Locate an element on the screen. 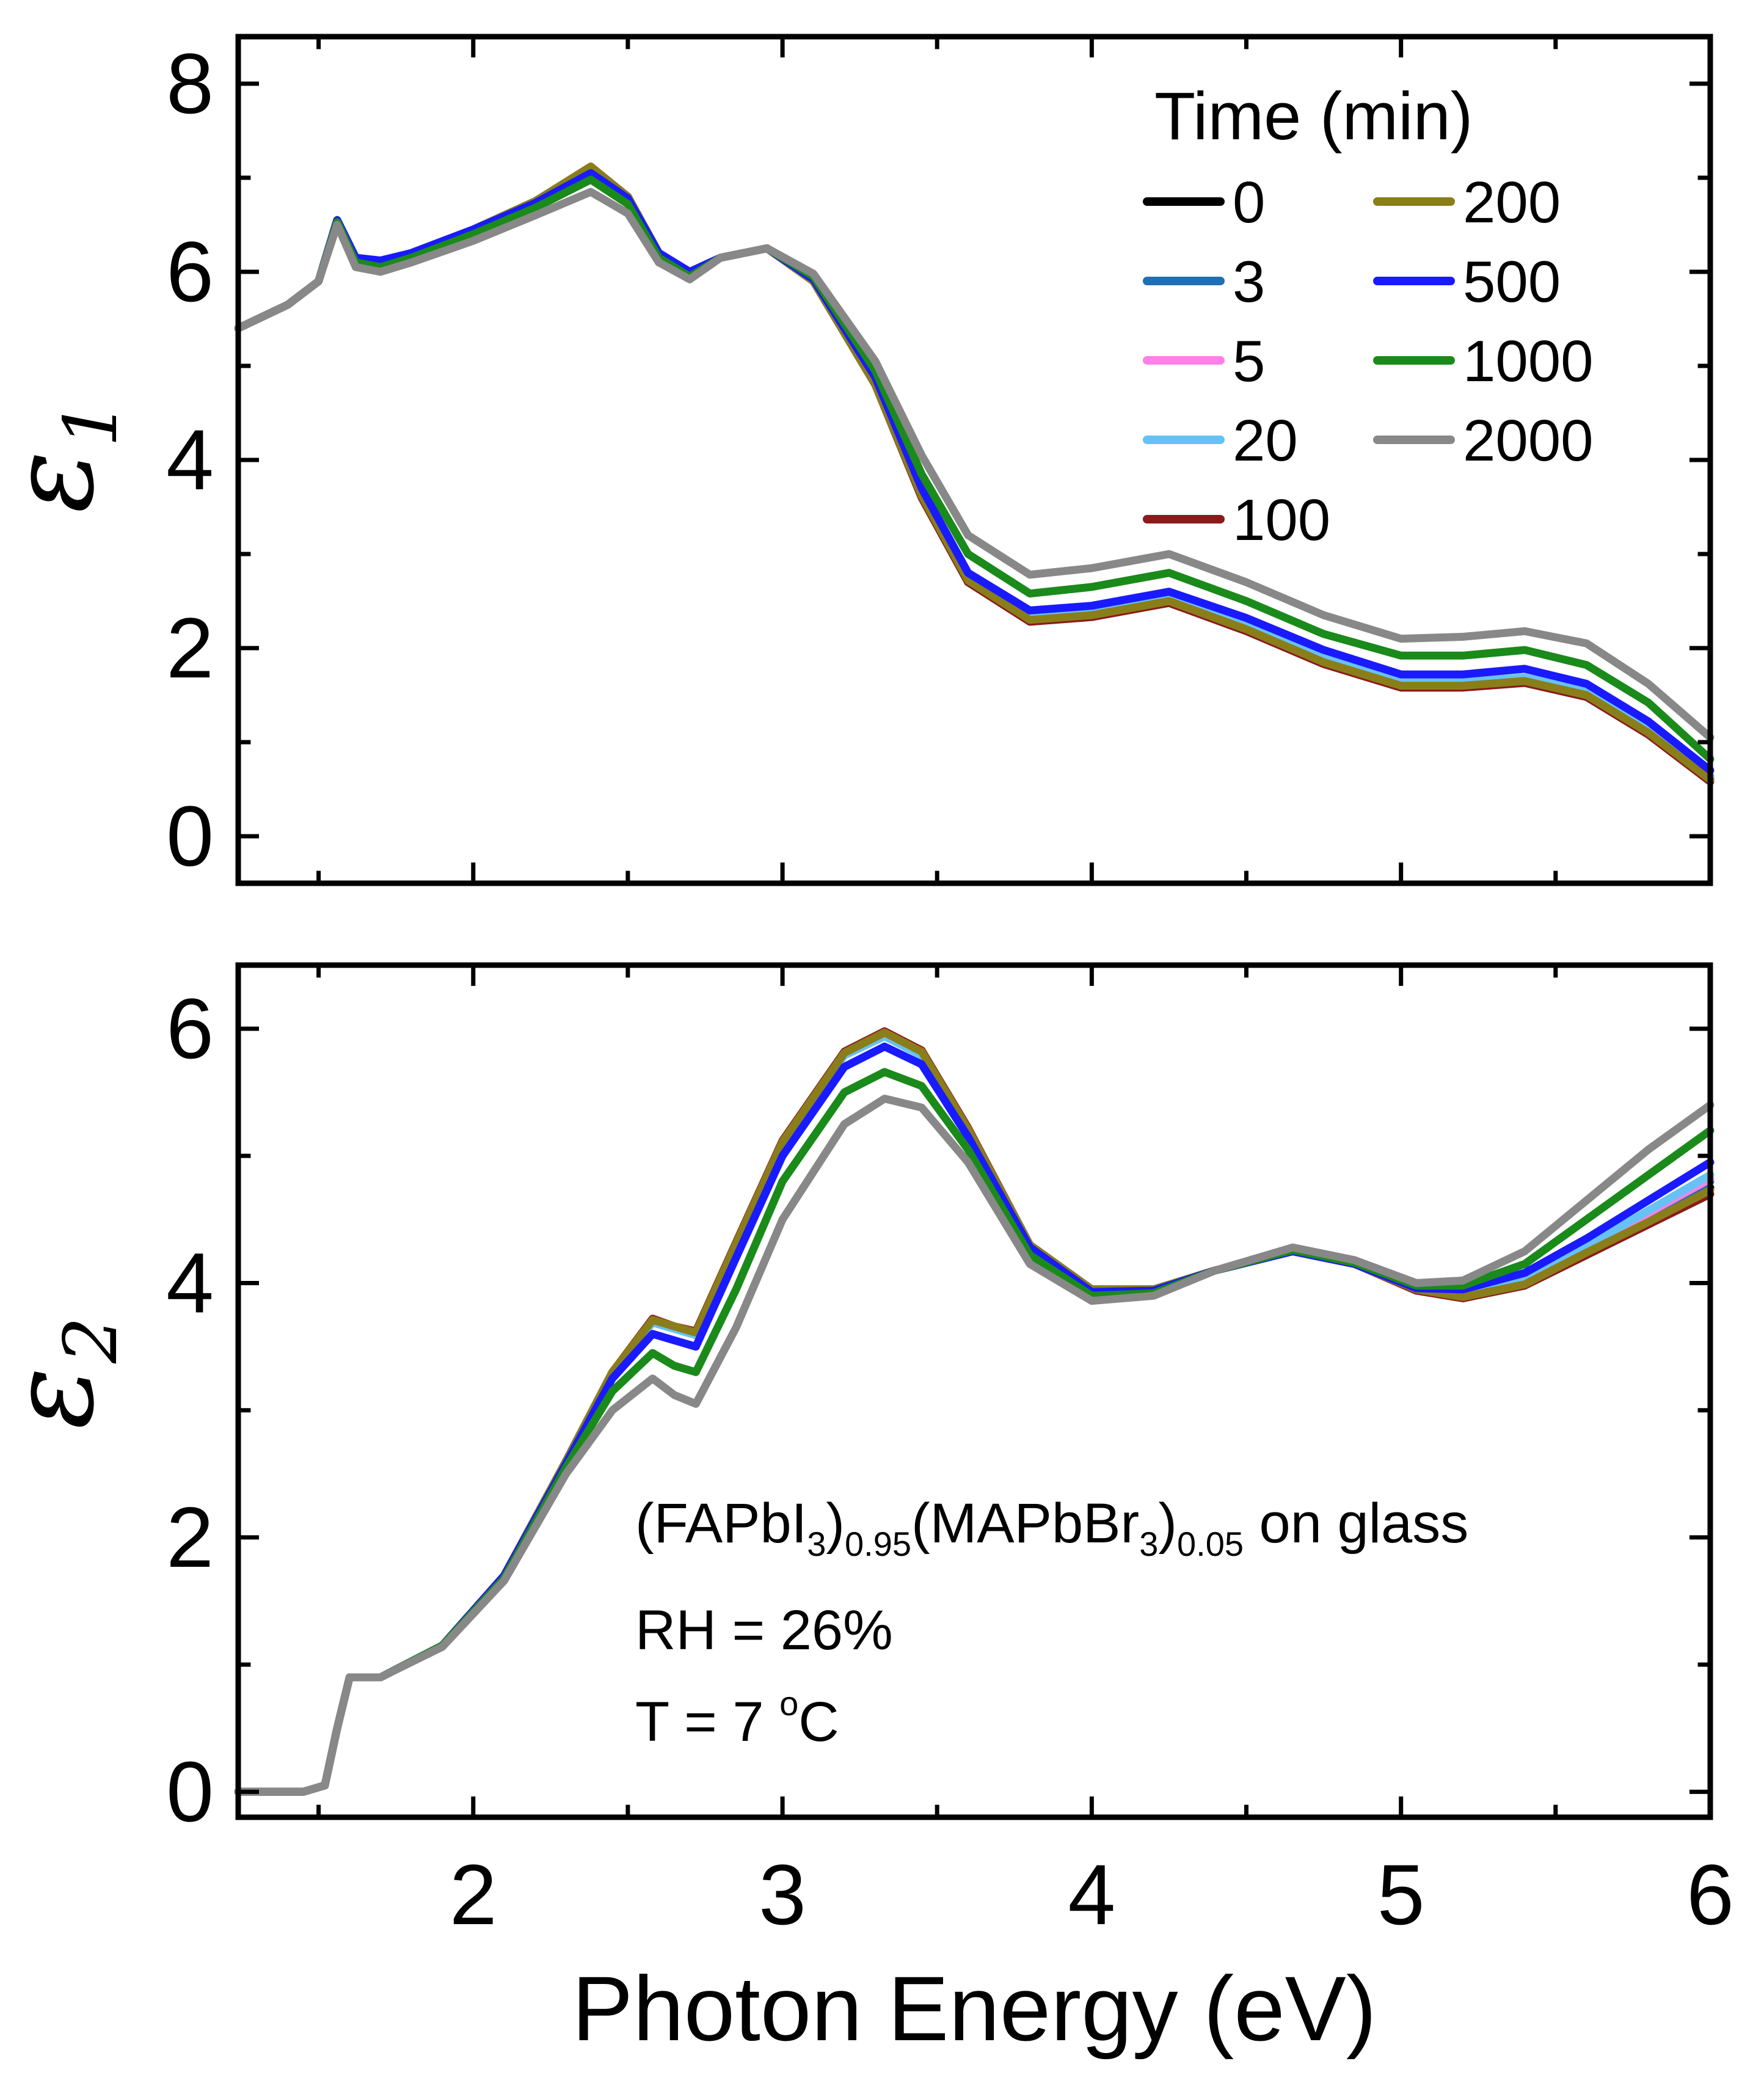 This screenshot has height=2097, width=1764. legend: Time (min) 0 3 5 20 100 200 500 1000 2000 is located at coordinates (1368, 316).